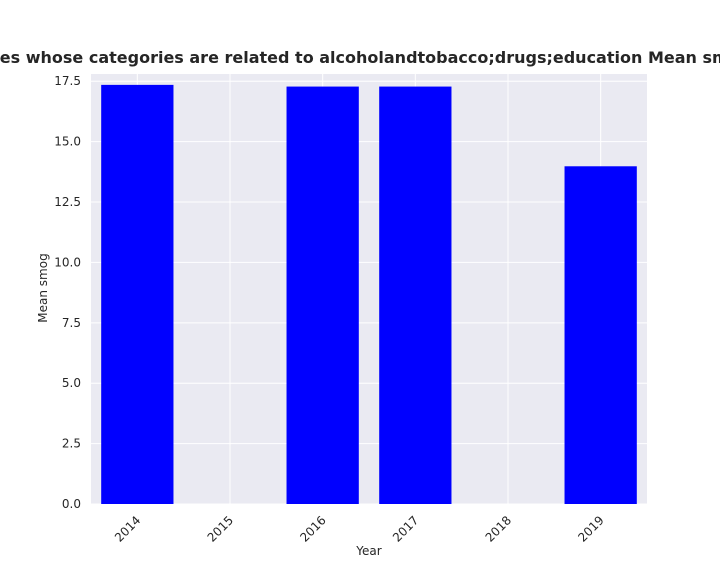 The image size is (720, 576). I want to click on x-tick-label: 2015, so click(220, 528).